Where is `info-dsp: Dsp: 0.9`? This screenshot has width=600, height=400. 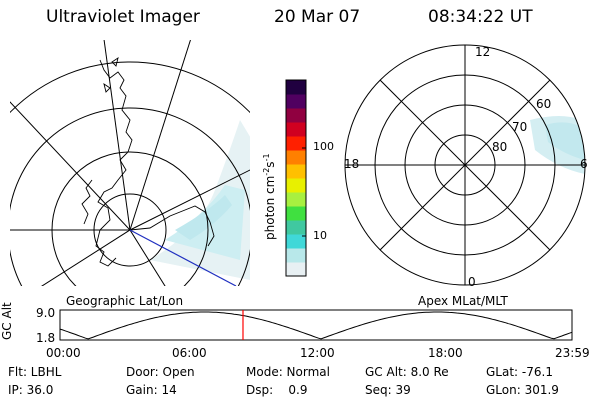 info-dsp: Dsp: 0.9 is located at coordinates (277, 390).